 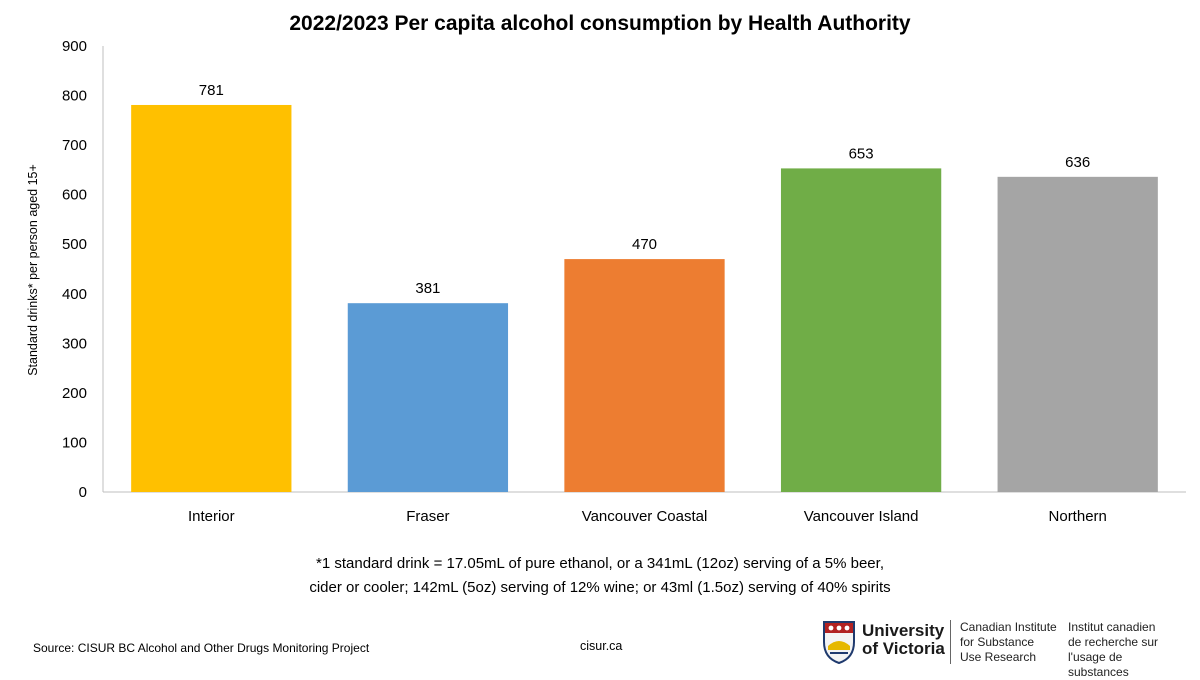 I want to click on data-label: 470, so click(x=644, y=244).